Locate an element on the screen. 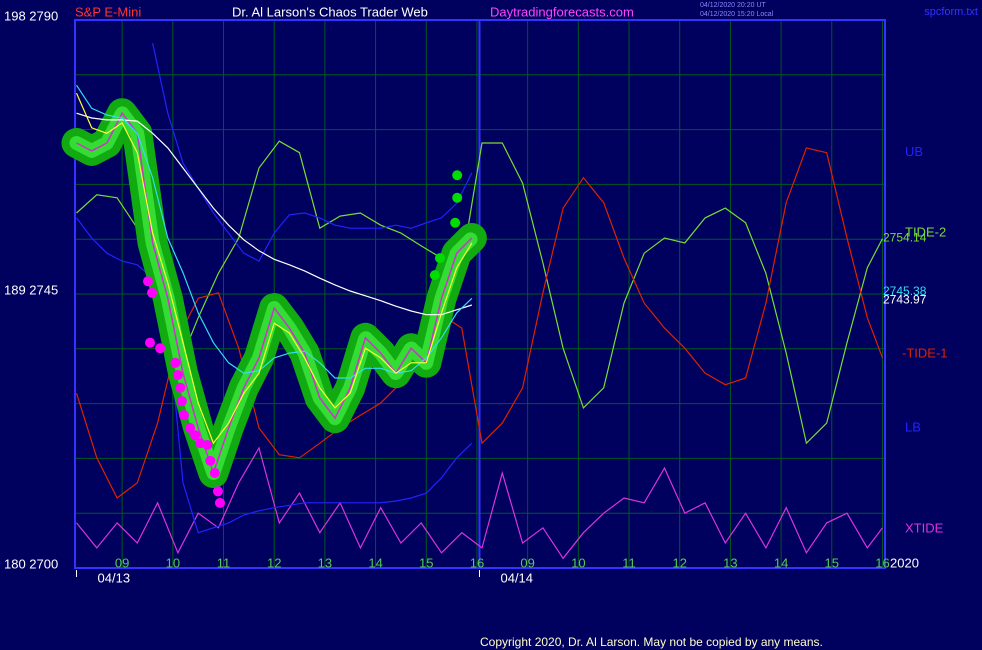  series-label: TIDE-2 is located at coordinates (925, 232).